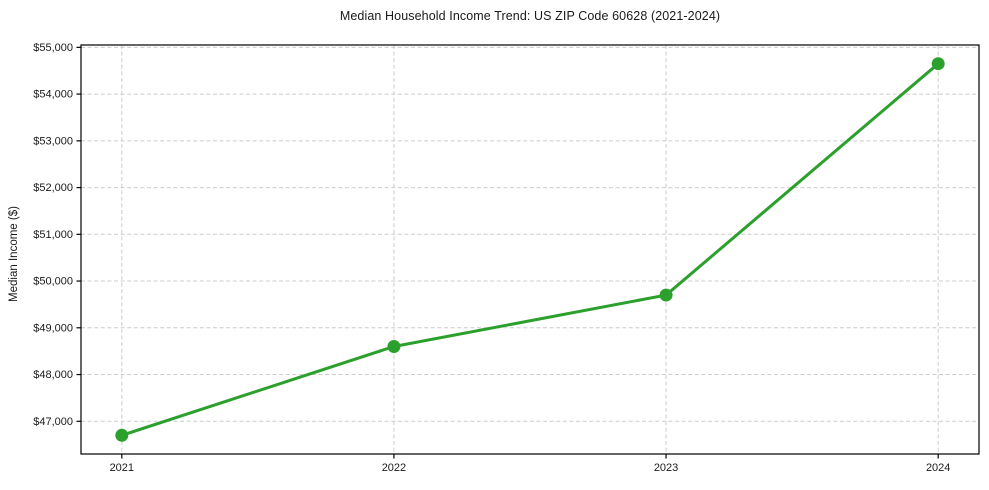 The height and width of the screenshot is (490, 989). I want to click on x-tick-label: 2023, so click(666, 468).